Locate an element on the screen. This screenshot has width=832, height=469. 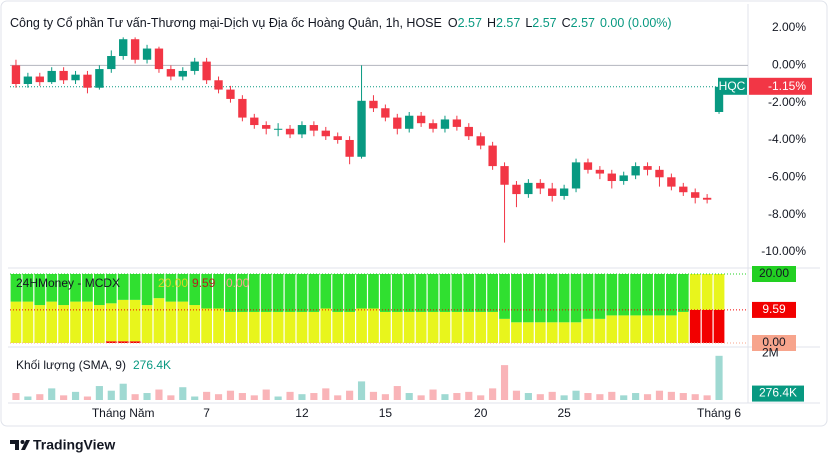
indicator-legend-value: 20.00 is located at coordinates (173, 283).